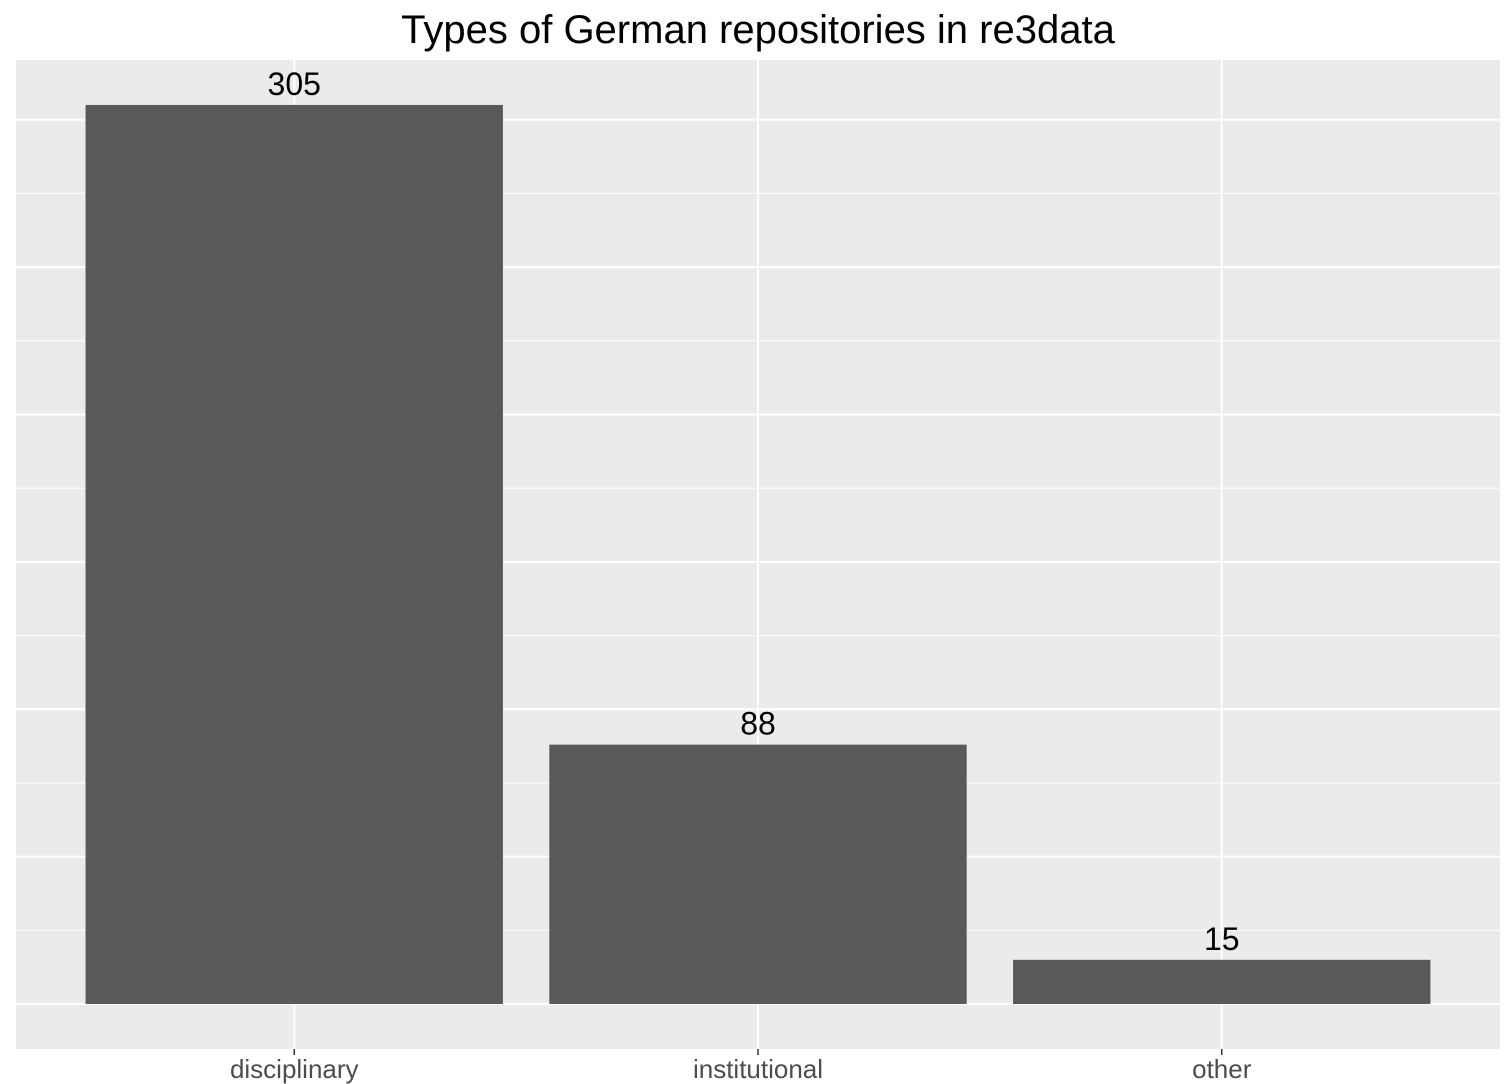 The width and height of the screenshot is (1508, 1084). What do you see at coordinates (758, 30) in the screenshot?
I see `chart-title: Types of German repositories in re3data` at bounding box center [758, 30].